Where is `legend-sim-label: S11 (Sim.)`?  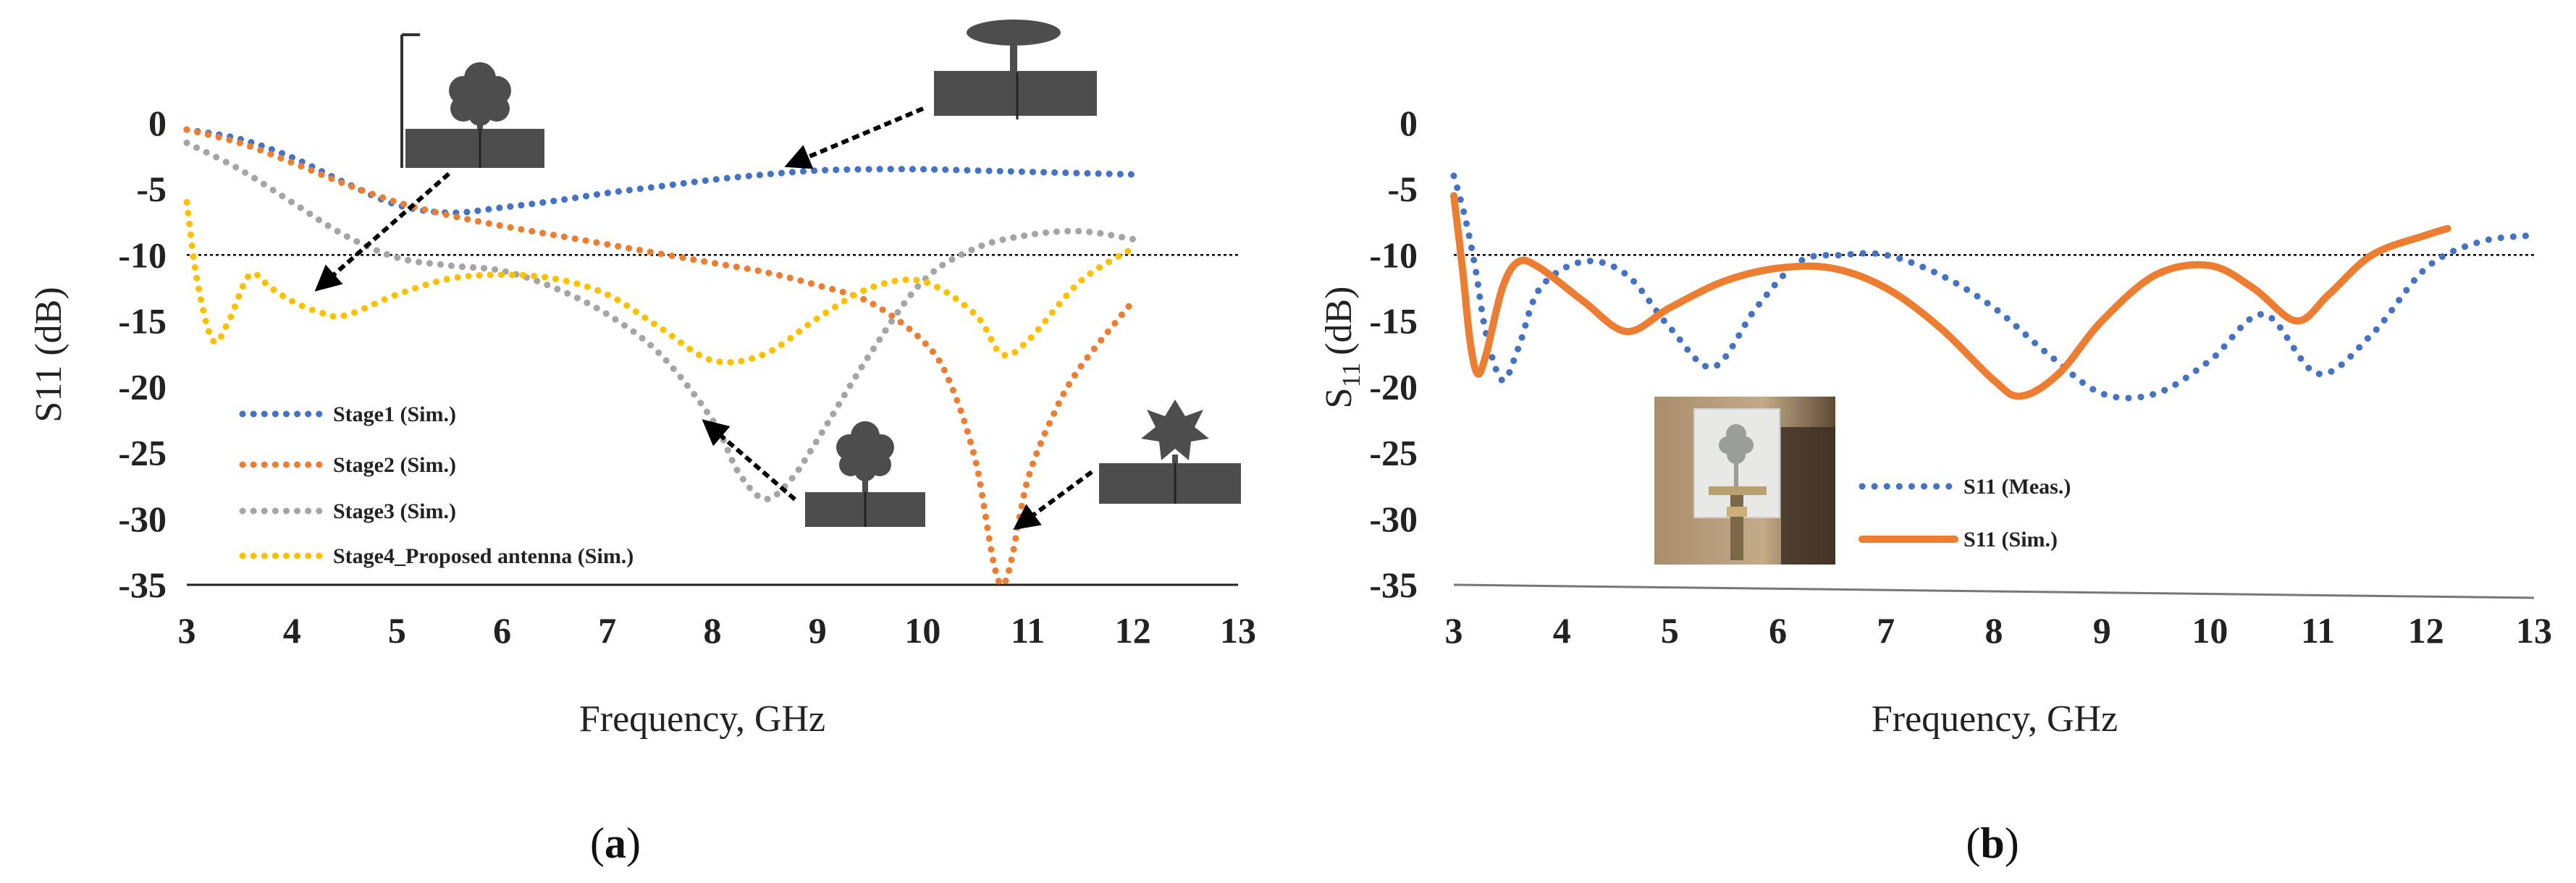 legend-sim-label: S11 (Sim.) is located at coordinates (2010, 540).